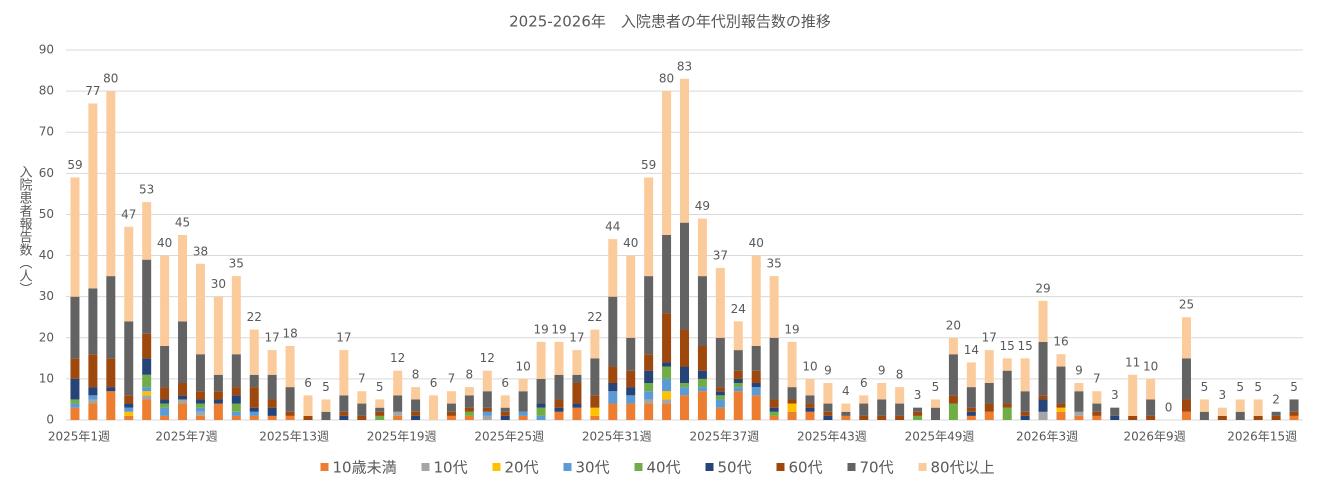 The height and width of the screenshot is (493, 1341). What do you see at coordinates (1042, 288) in the screenshot?
I see `total-label: 29` at bounding box center [1042, 288].